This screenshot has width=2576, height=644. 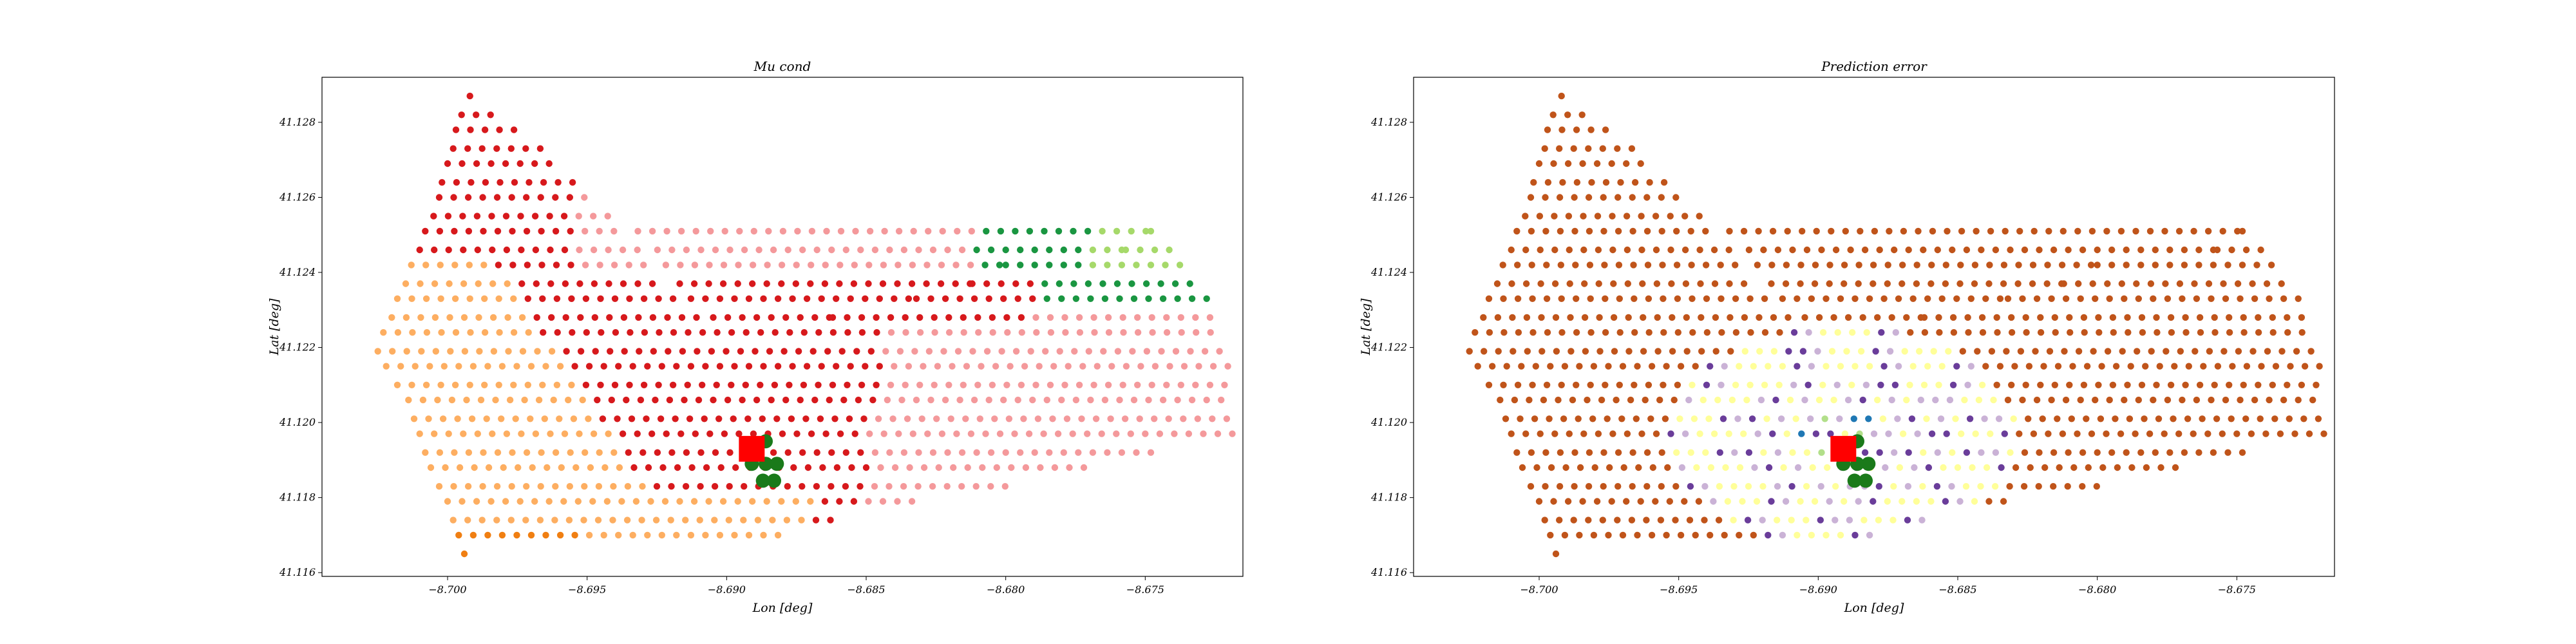 I want to click on panel-title: Mu cond, so click(x=782, y=66).